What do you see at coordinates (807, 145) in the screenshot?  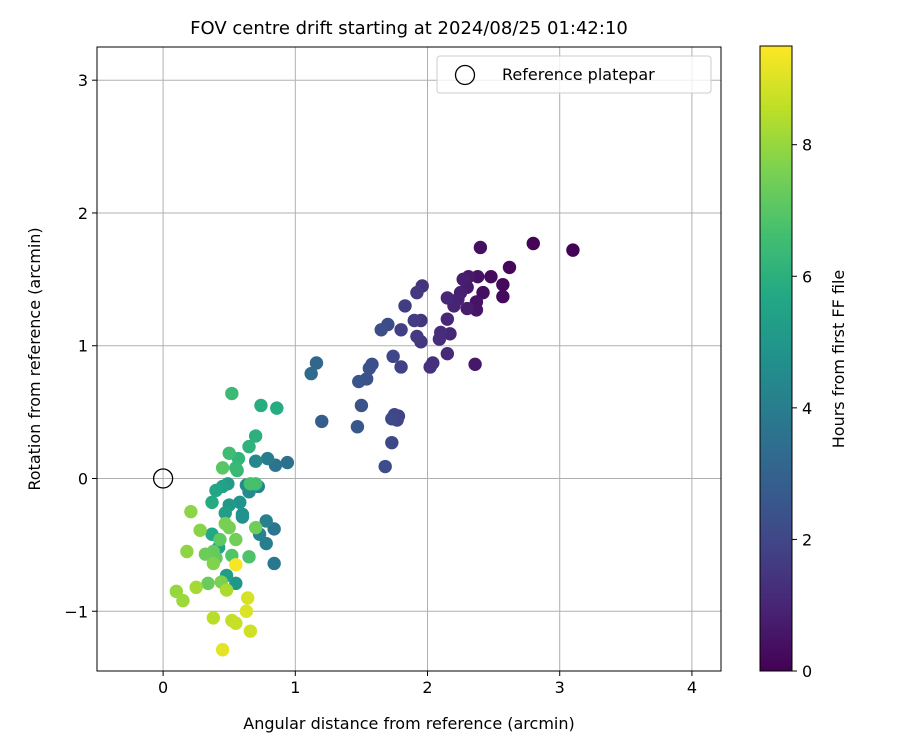 I see `colorbar-tick-label-4: 8` at bounding box center [807, 145].